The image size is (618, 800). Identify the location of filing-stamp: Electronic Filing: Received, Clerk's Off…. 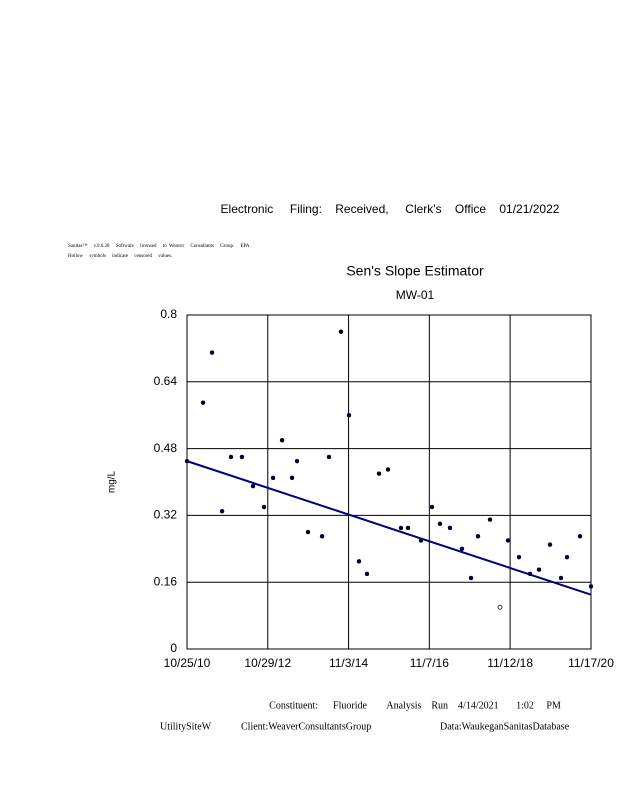
(390, 209).